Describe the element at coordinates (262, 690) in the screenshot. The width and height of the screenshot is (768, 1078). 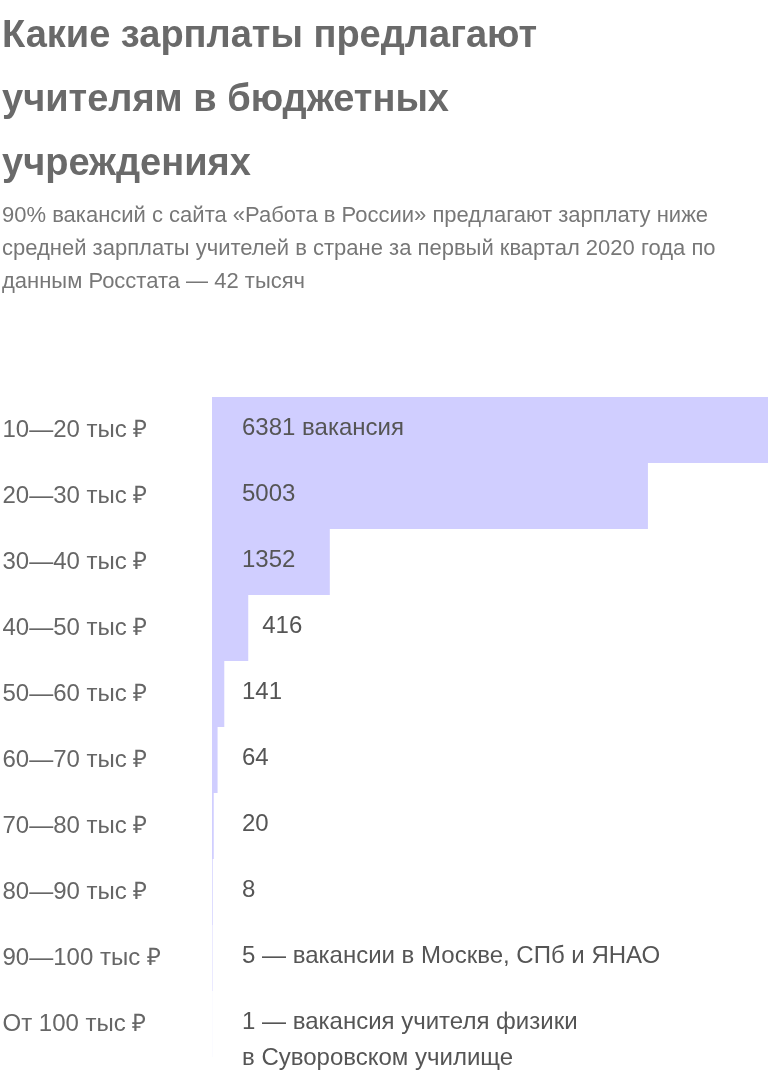
I see `data-label: 141` at that location.